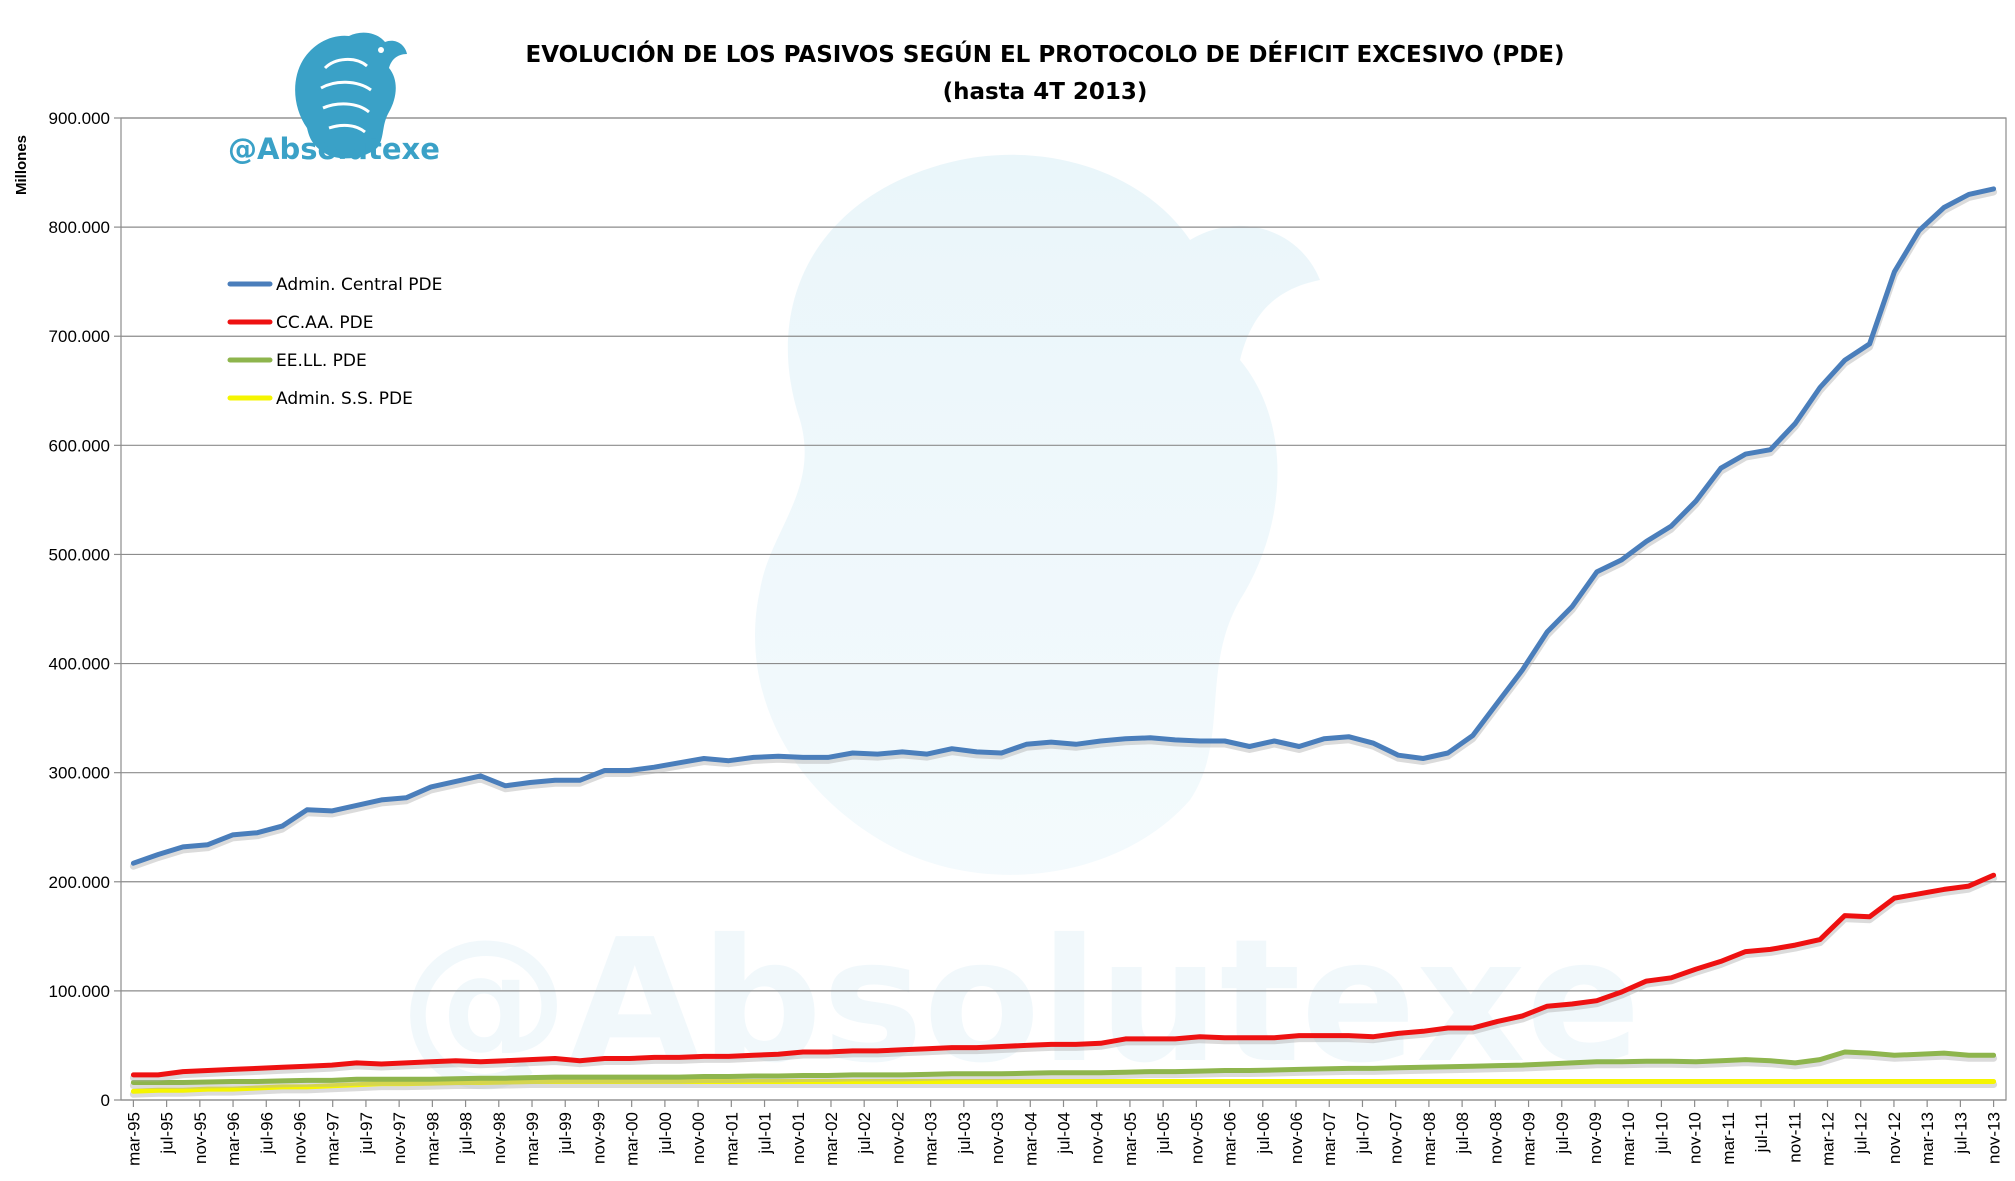 This screenshot has height=1181, width=2015. I want to click on x-tick-label: nov-98, so click(499, 1138).